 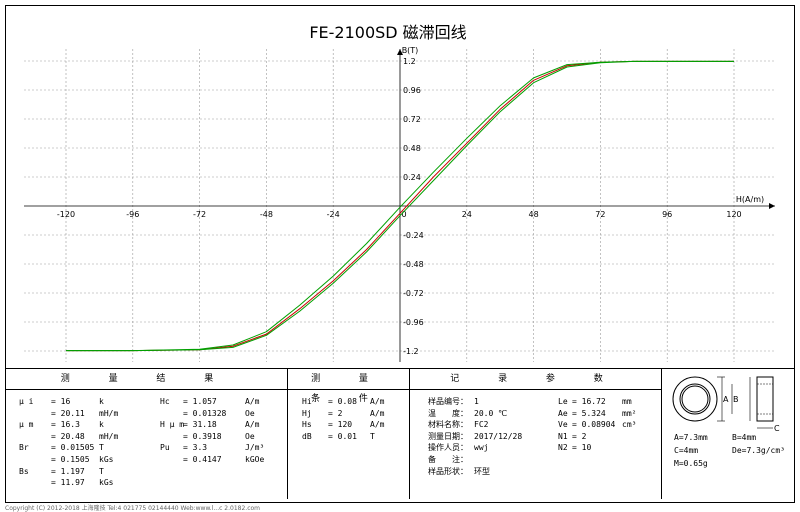 I want to click on x-tick-label: -48, so click(x=266, y=214).